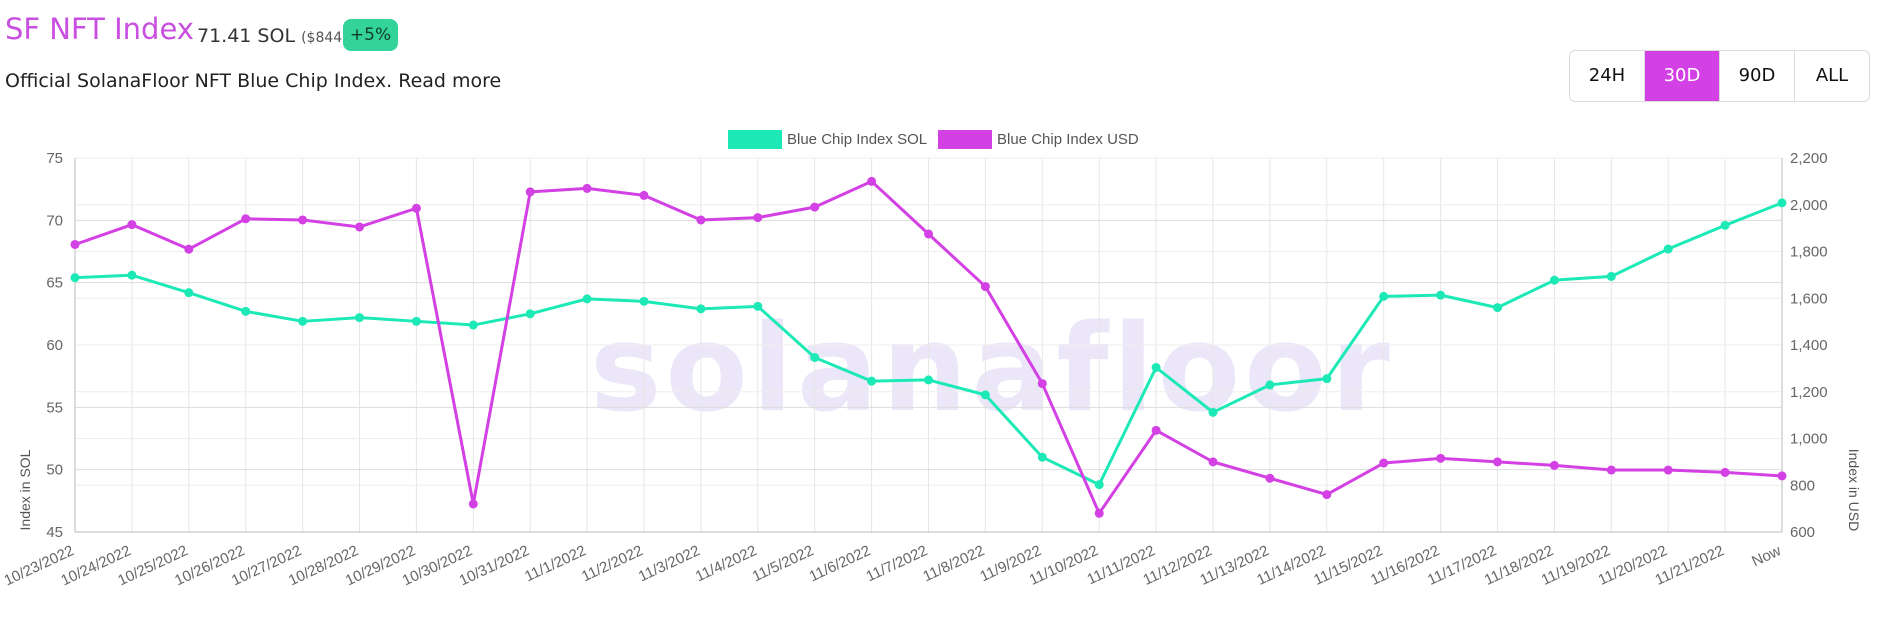 The height and width of the screenshot is (617, 1877). What do you see at coordinates (246, 36) in the screenshot?
I see `price-sol: 71.41 SOL` at bounding box center [246, 36].